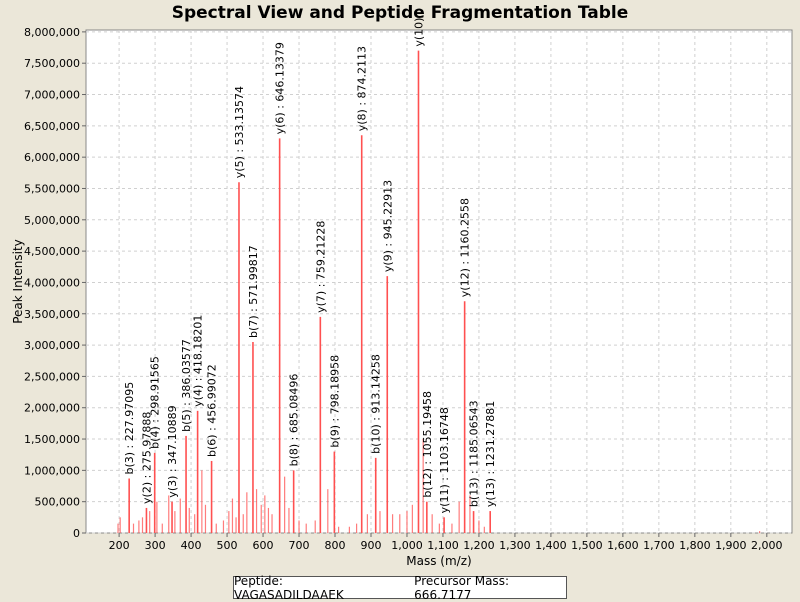 This screenshot has height=602, width=800. What do you see at coordinates (623, 545) in the screenshot?
I see `x-tick-label: 1,600` at bounding box center [623, 545].